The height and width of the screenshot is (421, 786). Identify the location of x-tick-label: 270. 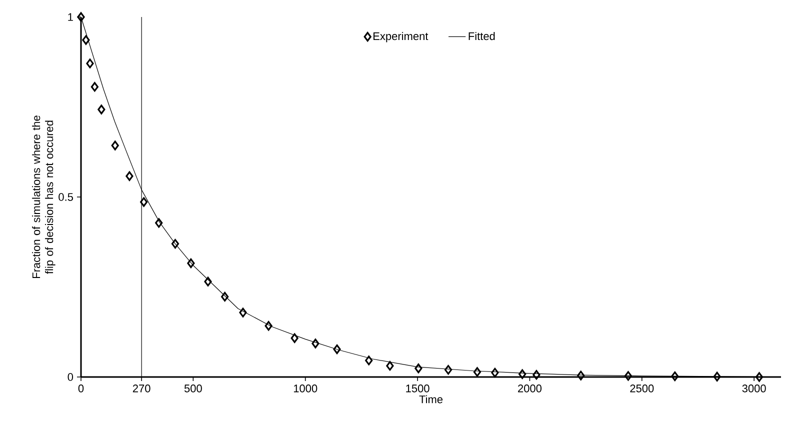
(141, 388).